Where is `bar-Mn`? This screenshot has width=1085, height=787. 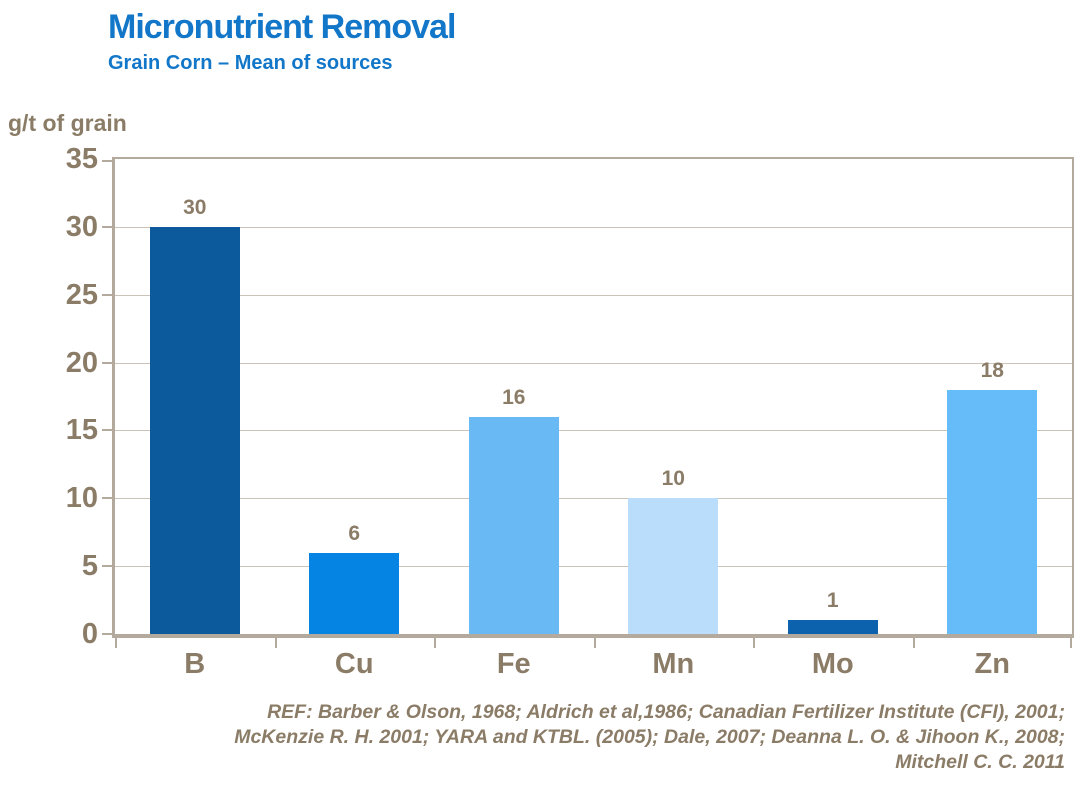 bar-Mn is located at coordinates (673, 566).